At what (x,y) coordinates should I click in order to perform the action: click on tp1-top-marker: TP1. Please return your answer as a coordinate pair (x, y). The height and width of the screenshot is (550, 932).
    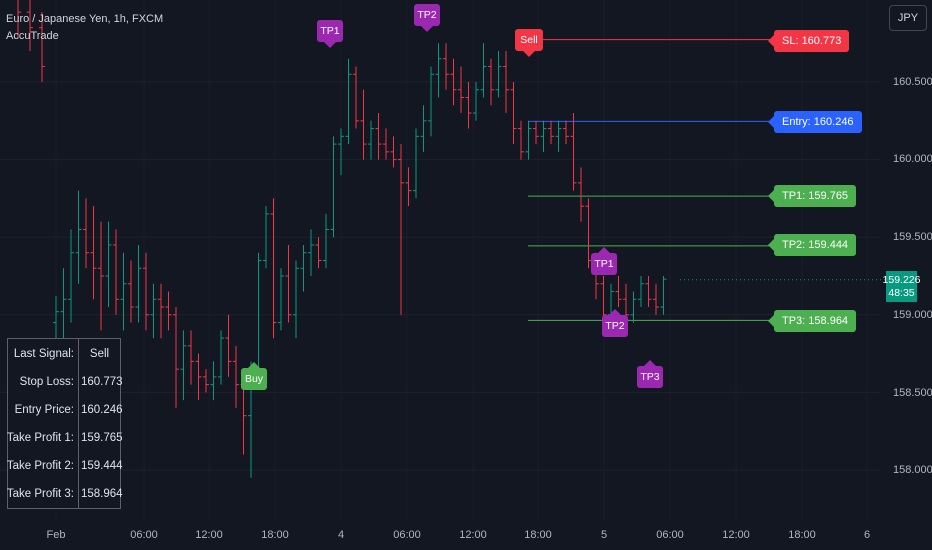
    Looking at the image, I should click on (330, 34).